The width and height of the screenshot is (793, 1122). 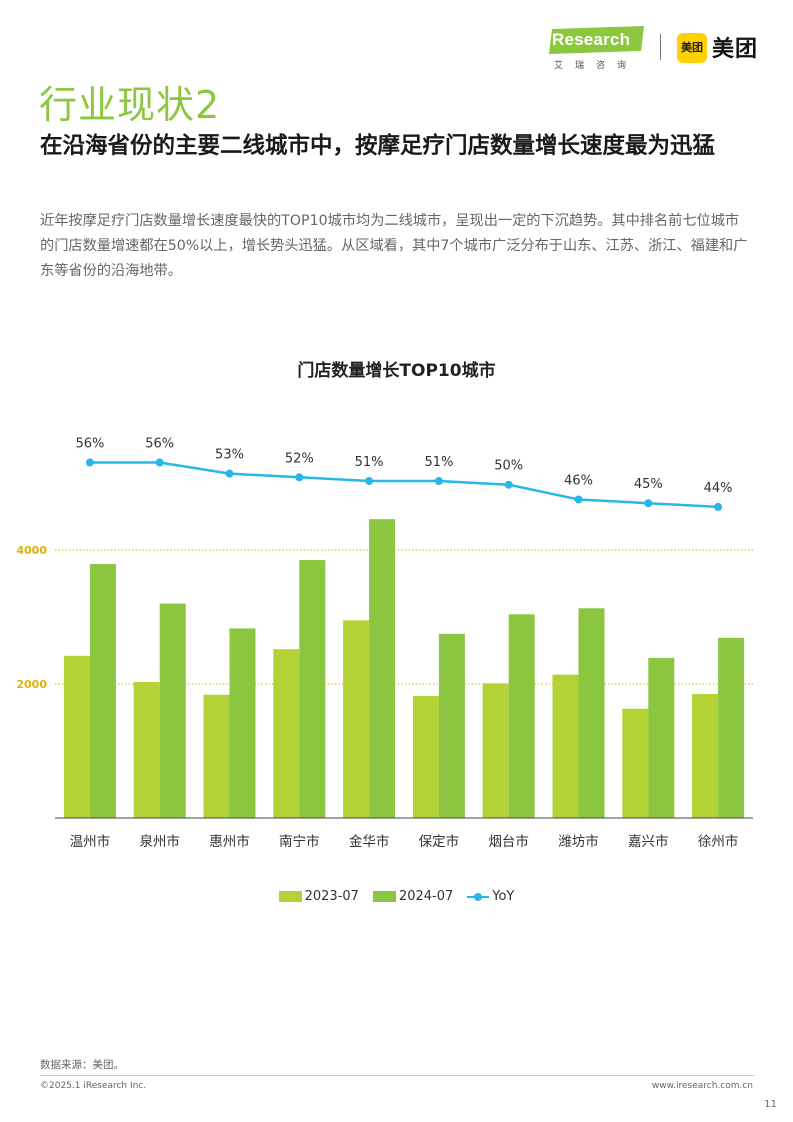 What do you see at coordinates (397, 1075) in the screenshot?
I see `footer-divider` at bounding box center [397, 1075].